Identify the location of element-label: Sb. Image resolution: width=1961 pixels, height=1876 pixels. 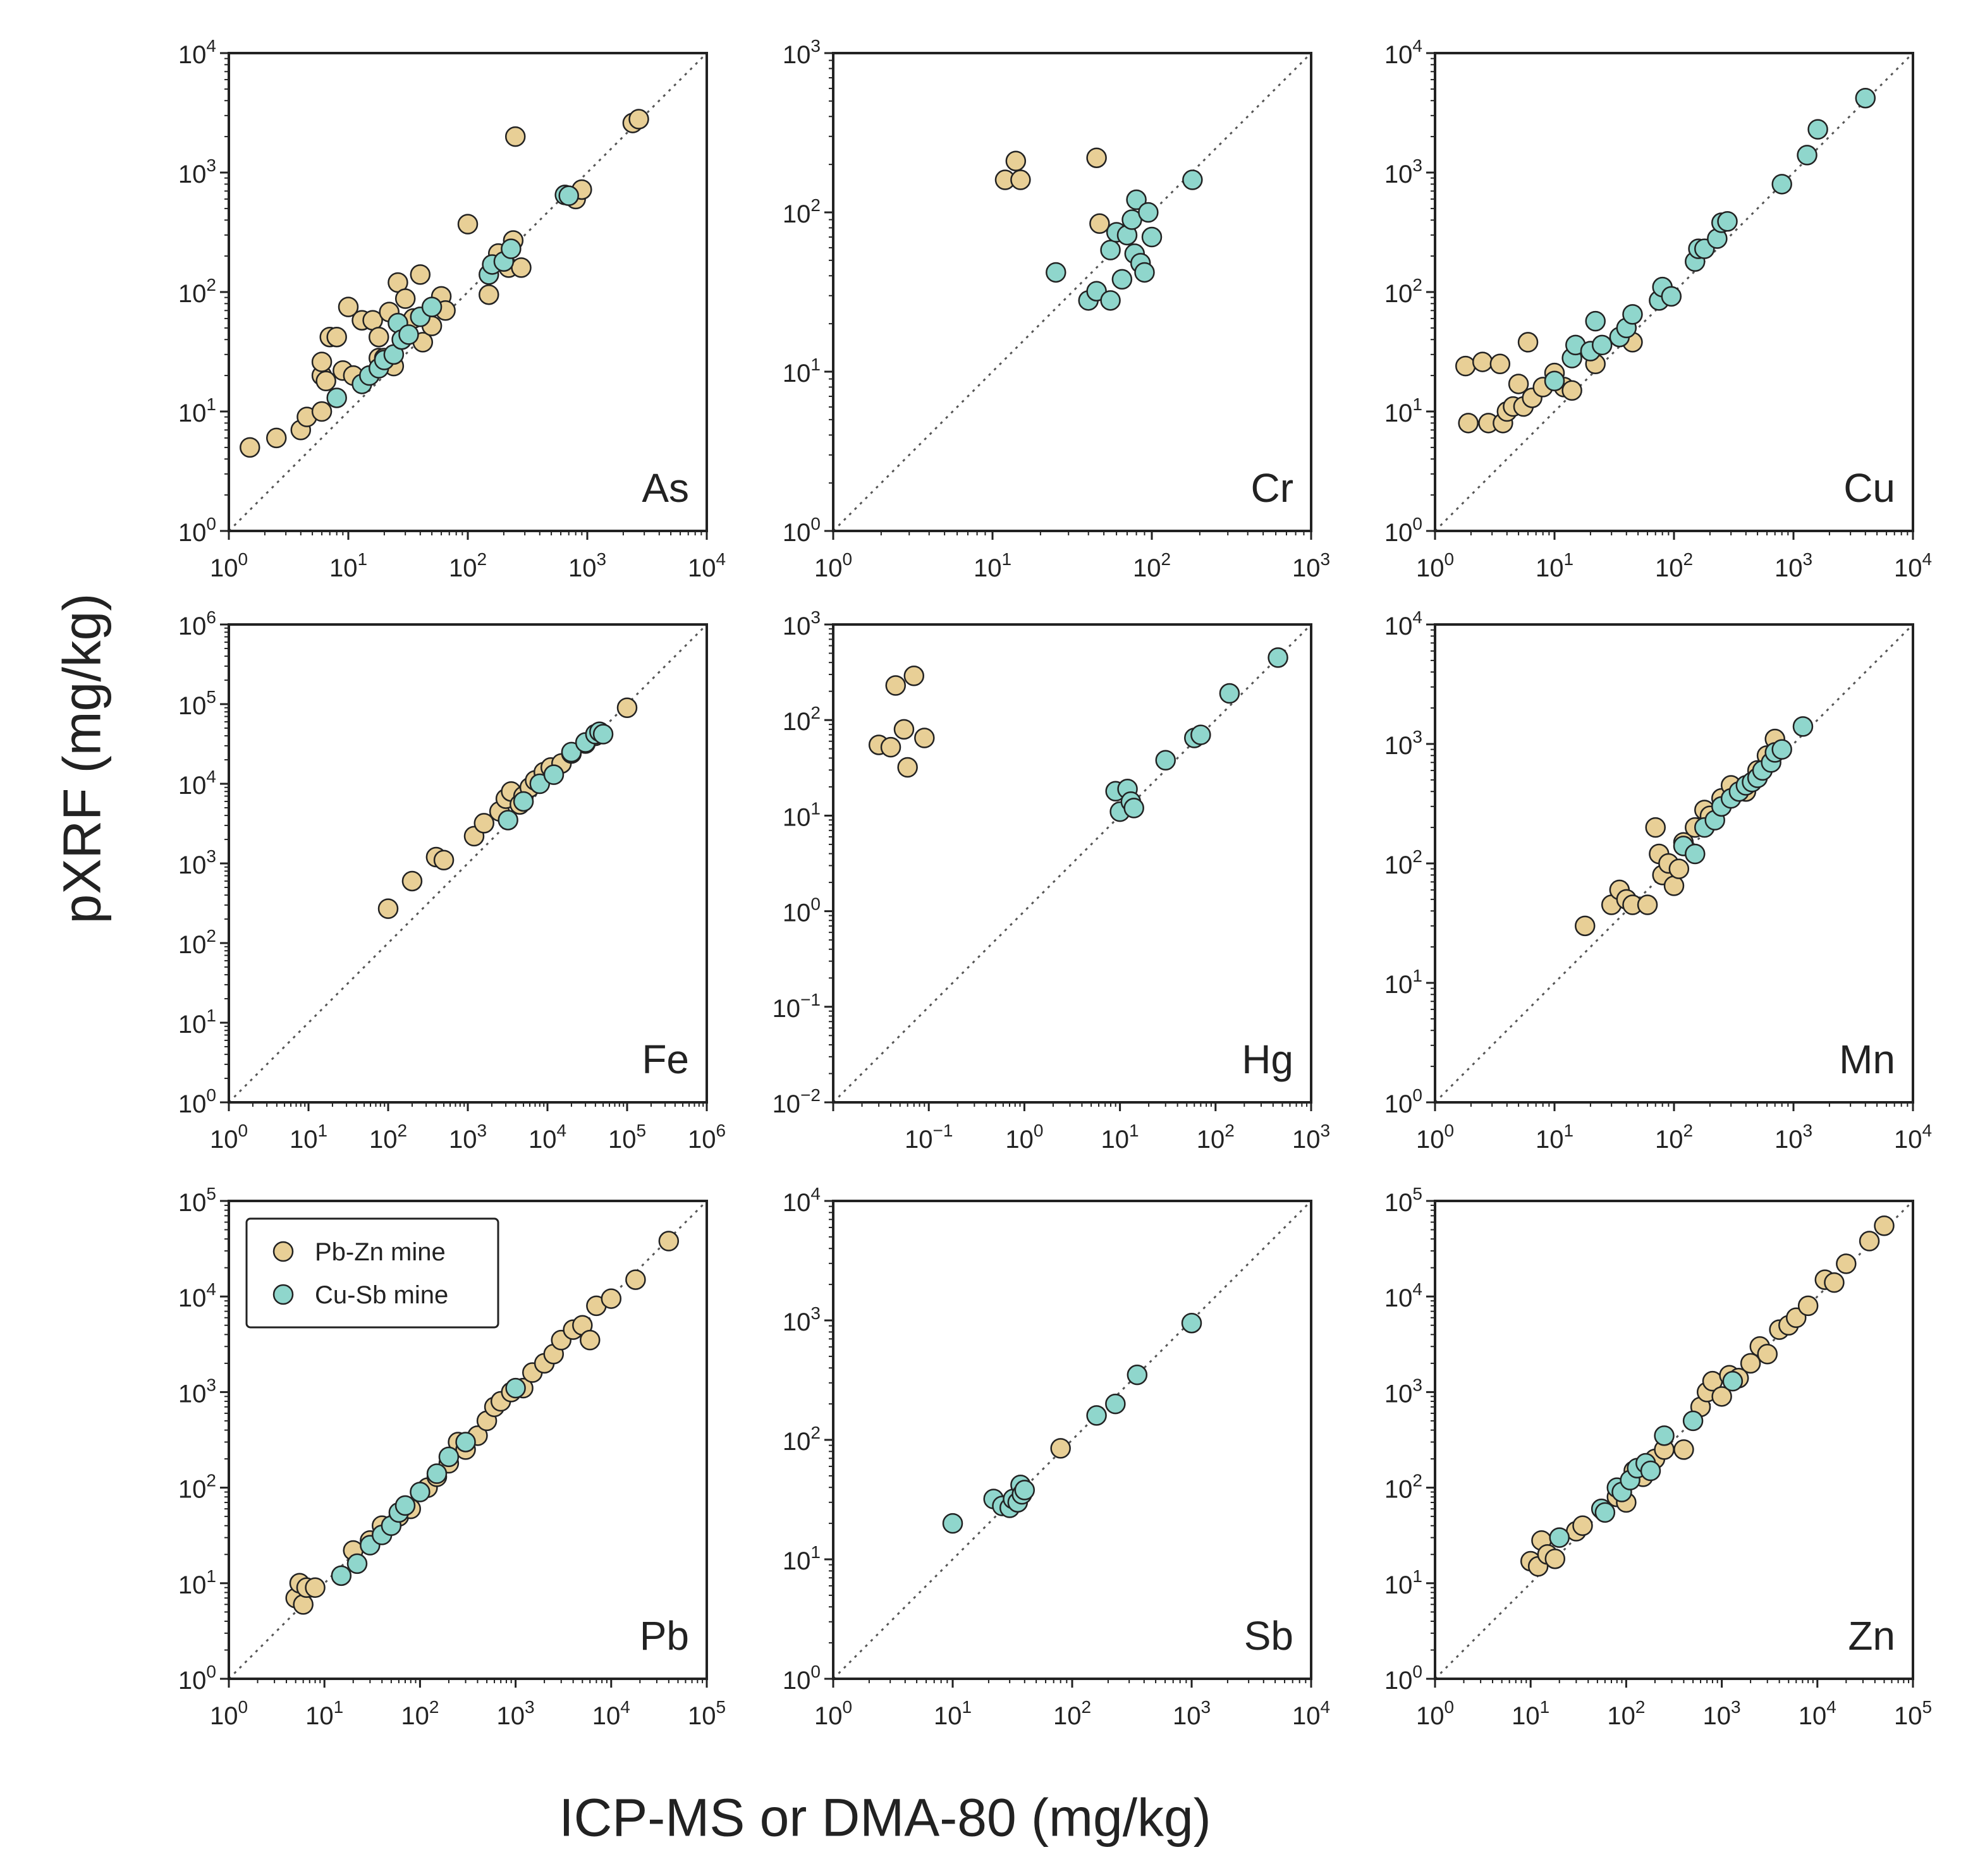
(1268, 1636).